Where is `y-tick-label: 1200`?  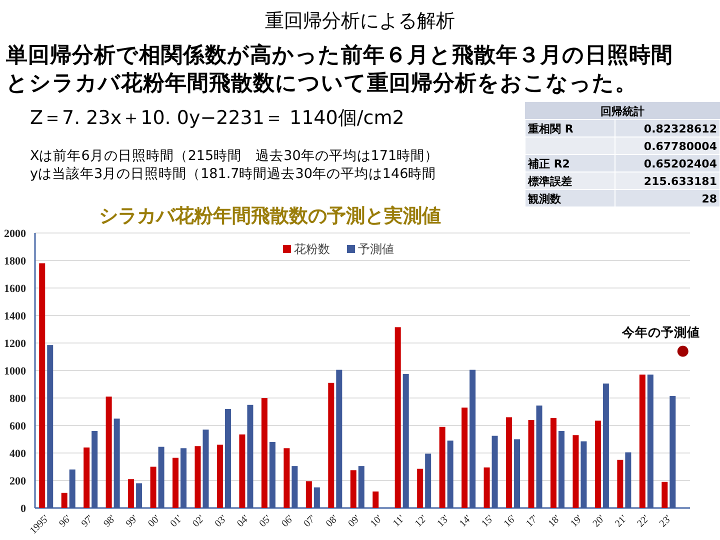
y-tick-label: 1200 is located at coordinates (15, 344).